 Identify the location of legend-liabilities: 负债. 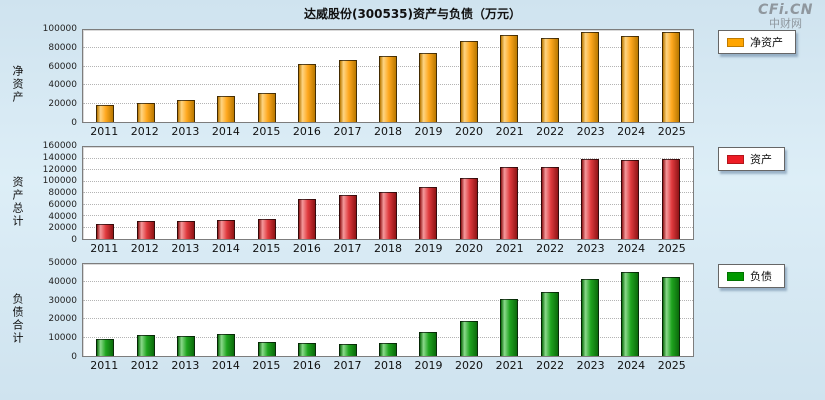
(751, 276).